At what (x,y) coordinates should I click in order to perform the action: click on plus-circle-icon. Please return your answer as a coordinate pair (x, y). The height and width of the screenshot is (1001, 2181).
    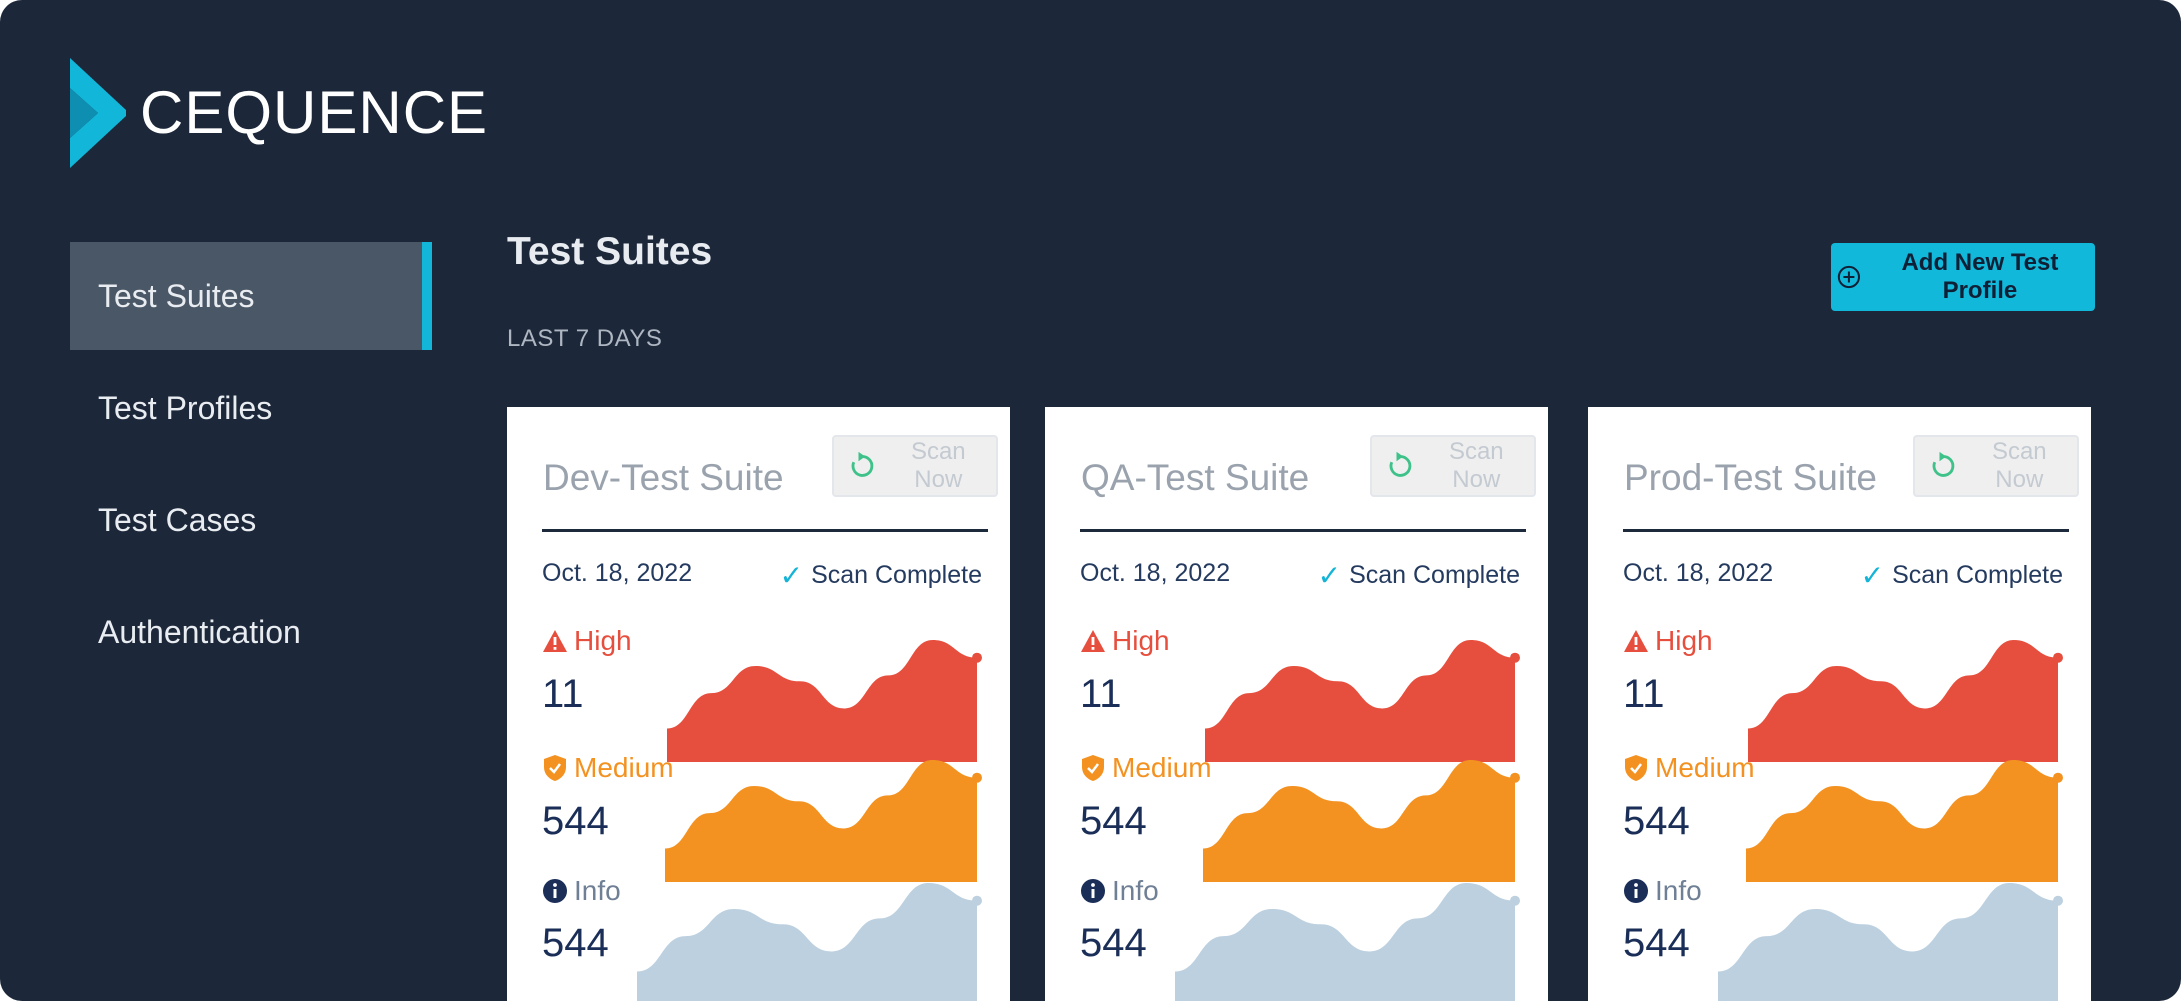
    Looking at the image, I should click on (1848, 277).